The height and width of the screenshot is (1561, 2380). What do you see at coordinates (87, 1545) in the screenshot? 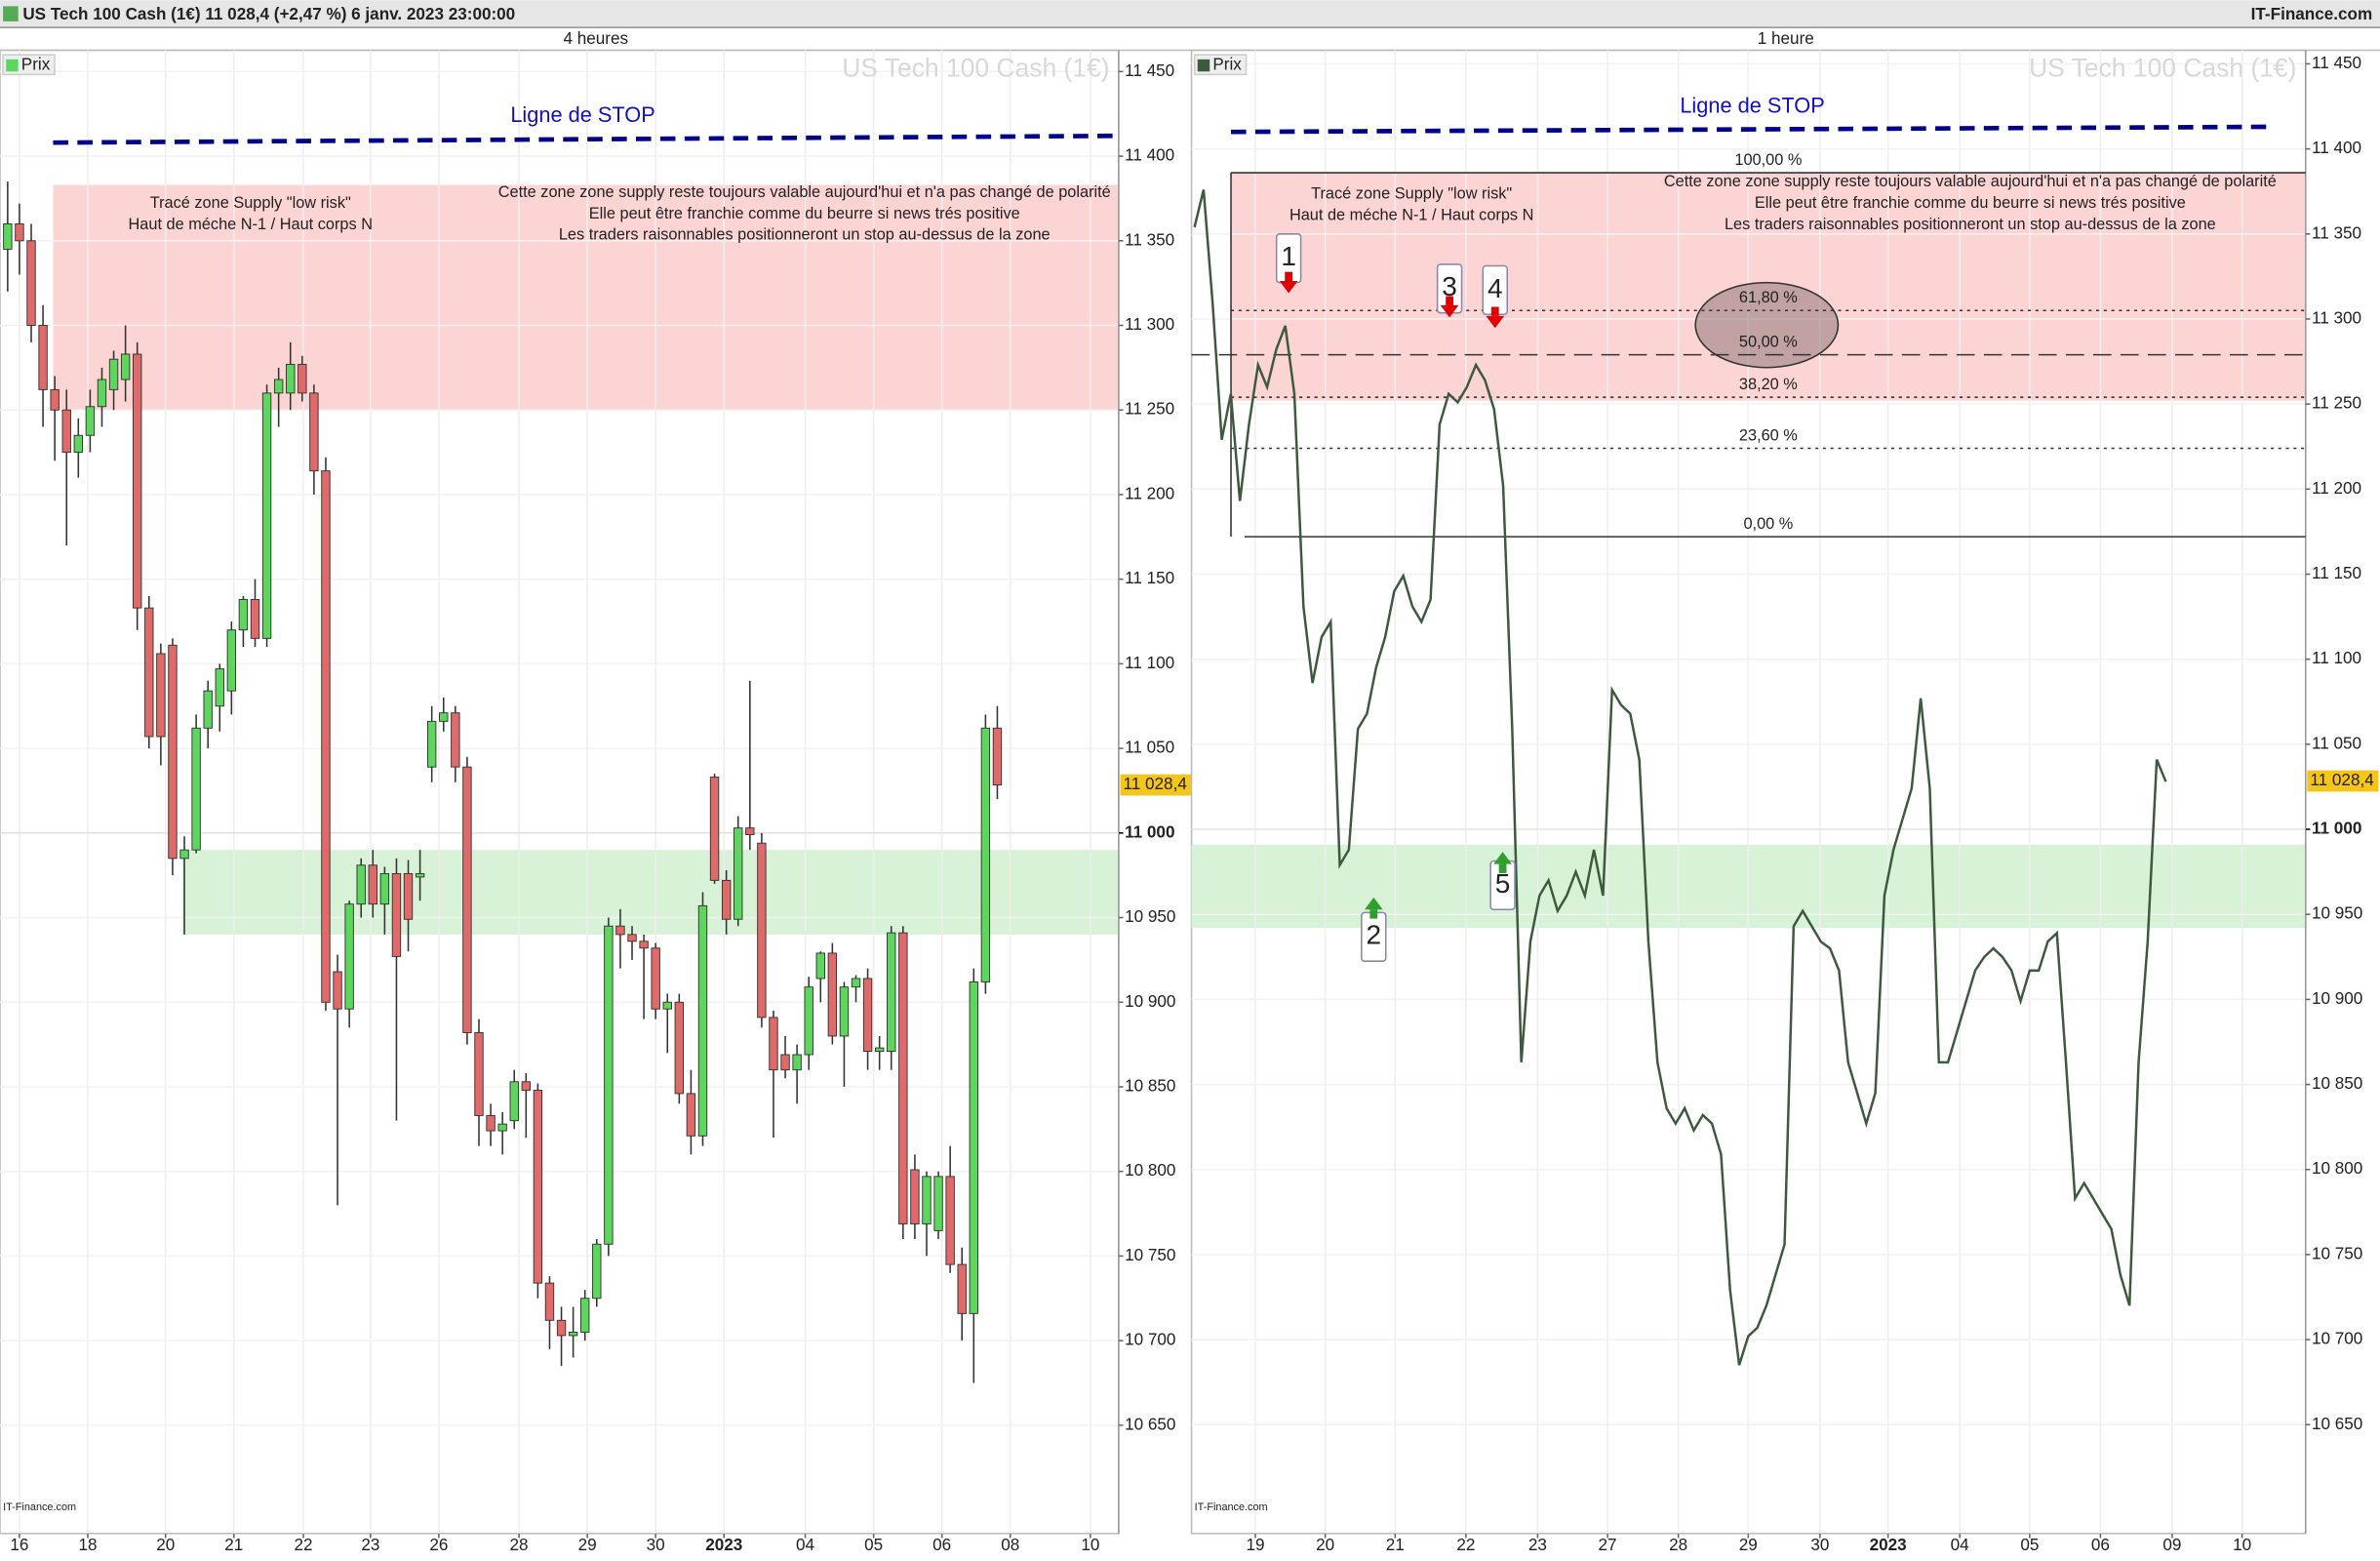
I see `x-tick-label: 18` at bounding box center [87, 1545].